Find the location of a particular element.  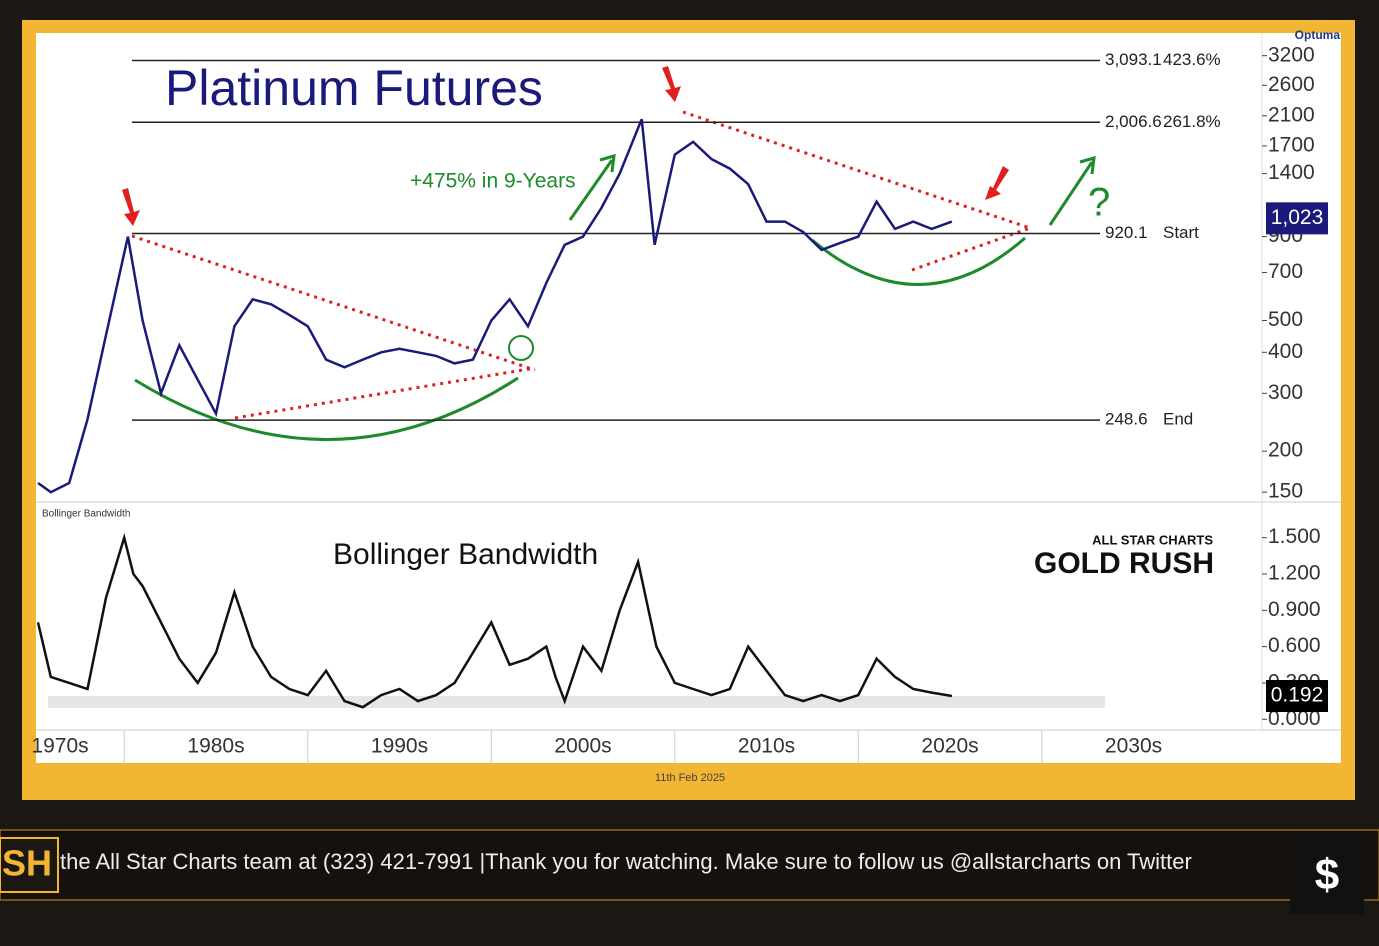

x-tick-label: 2000s is located at coordinates (582, 746).